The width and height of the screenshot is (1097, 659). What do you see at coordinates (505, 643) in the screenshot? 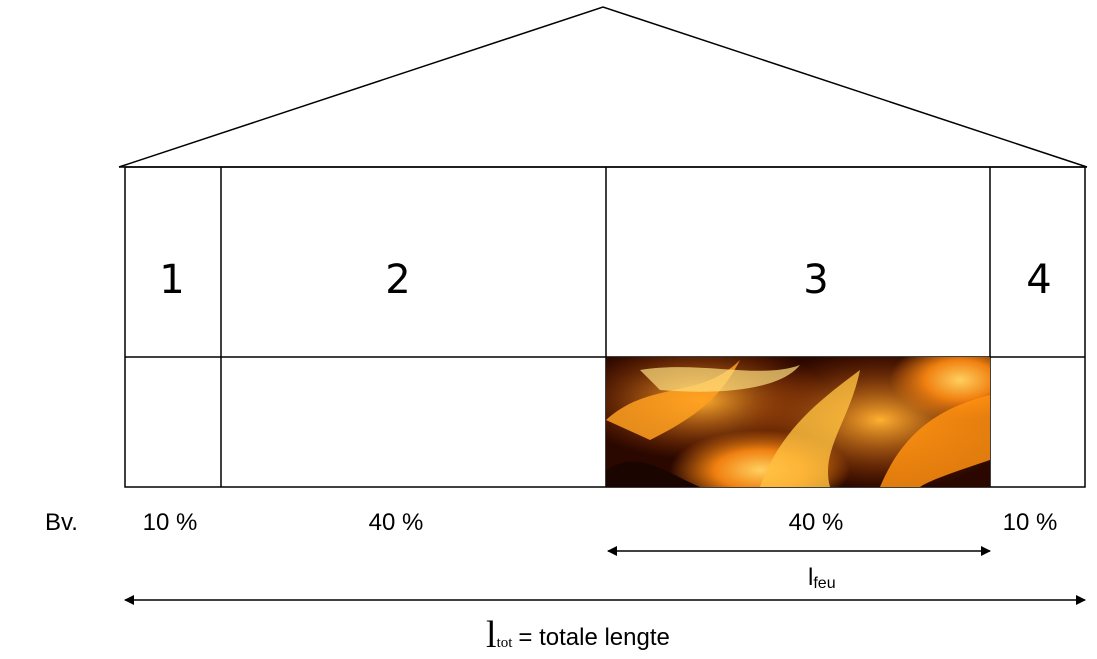
I see `subscript: tot` at bounding box center [505, 643].